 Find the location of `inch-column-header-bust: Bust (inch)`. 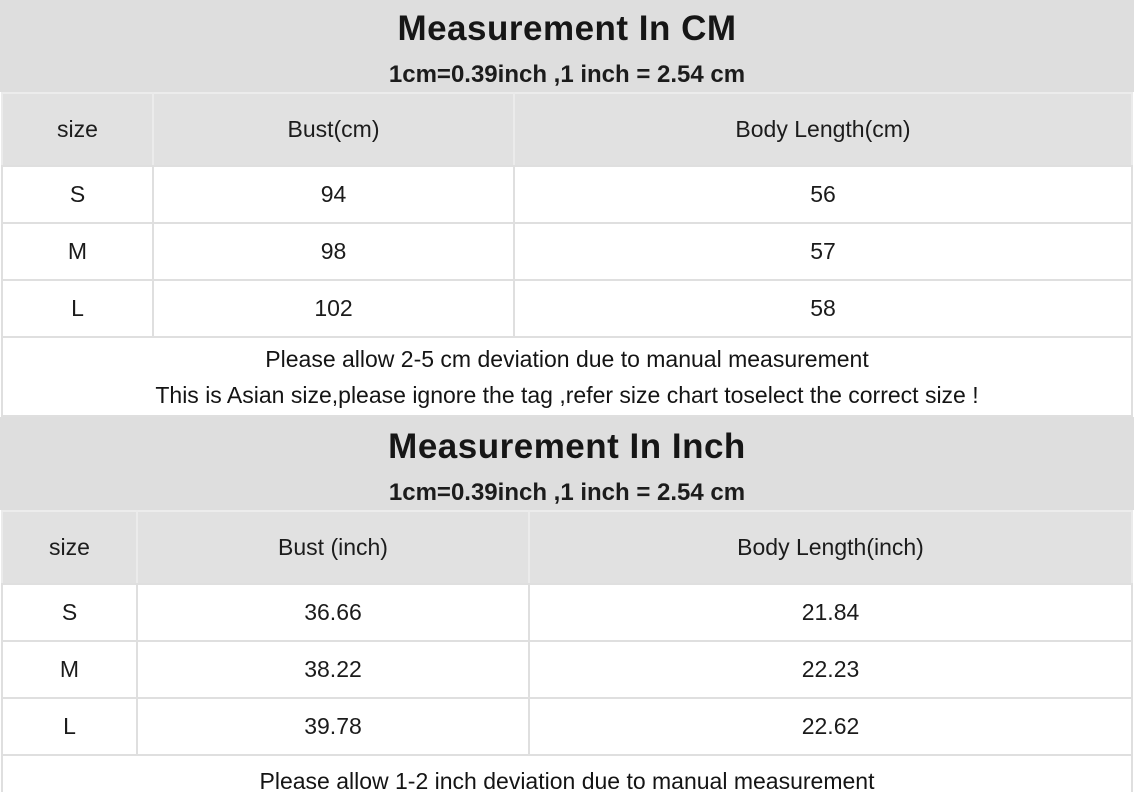

inch-column-header-bust: Bust (inch) is located at coordinates (333, 547).